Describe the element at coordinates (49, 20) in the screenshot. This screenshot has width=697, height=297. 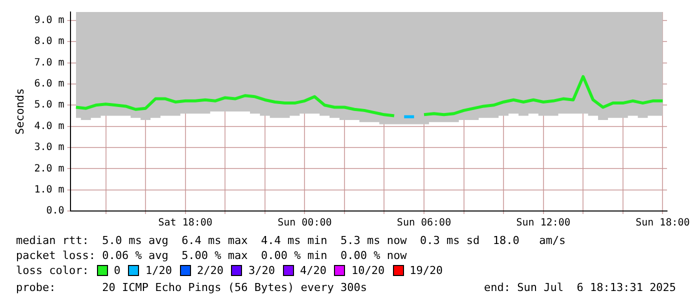
I see `y-tick-label: 9.0 m` at that location.